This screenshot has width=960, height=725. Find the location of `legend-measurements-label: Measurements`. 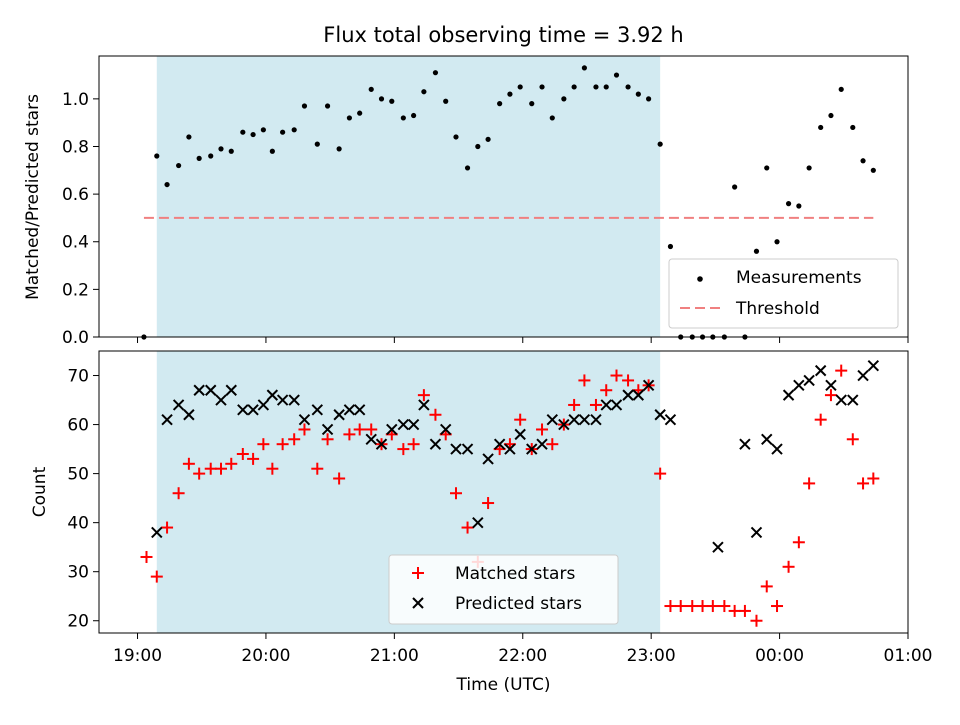

legend-measurements-label: Measurements is located at coordinates (799, 278).